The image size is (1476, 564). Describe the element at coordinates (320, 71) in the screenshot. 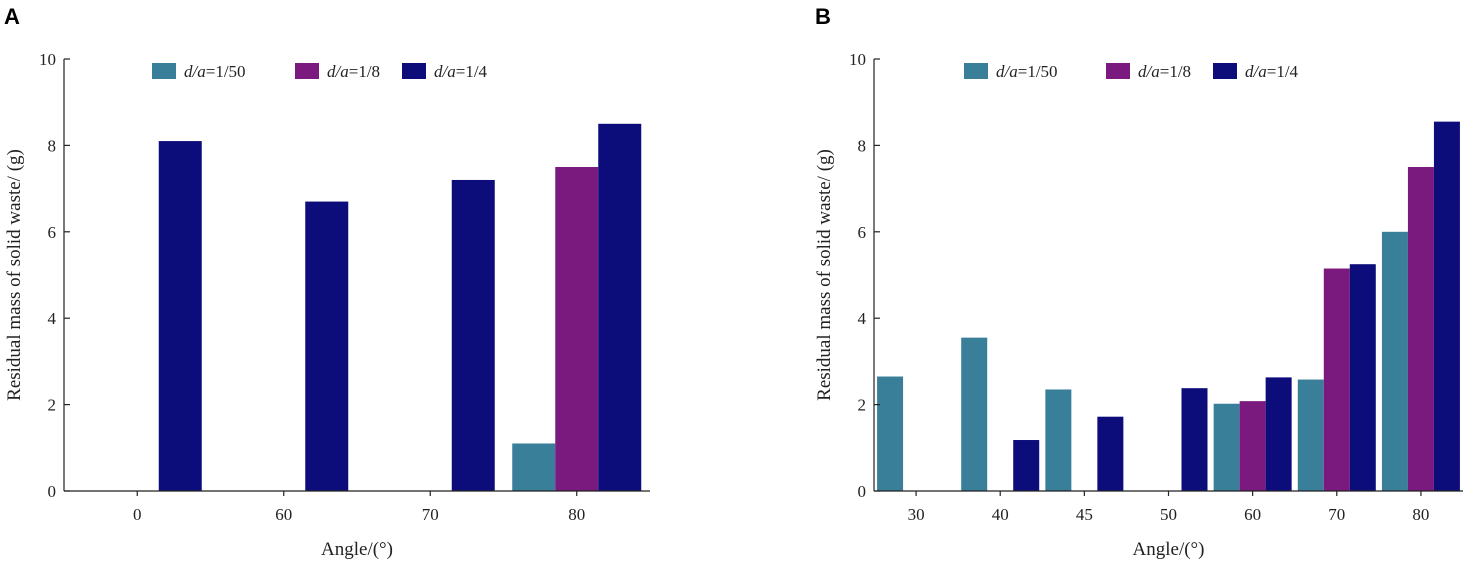

I see `panel-a-legend: d/a=1/50 d/a=1/8 d/a=1/4` at that location.